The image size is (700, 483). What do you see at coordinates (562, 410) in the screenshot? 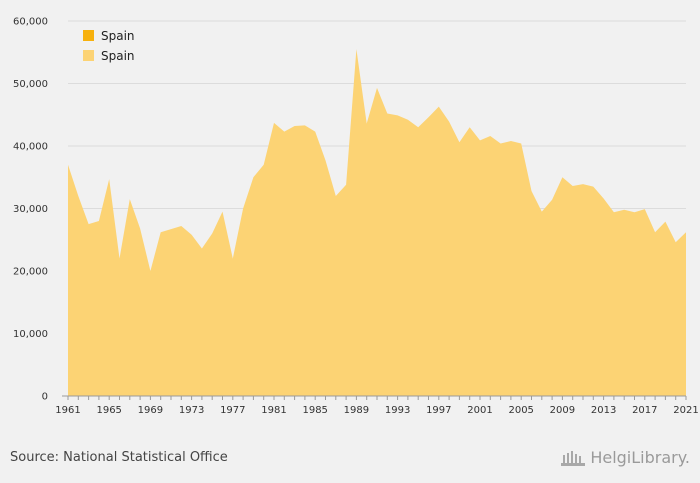
I see `x-tick-label: 2009` at bounding box center [562, 410].